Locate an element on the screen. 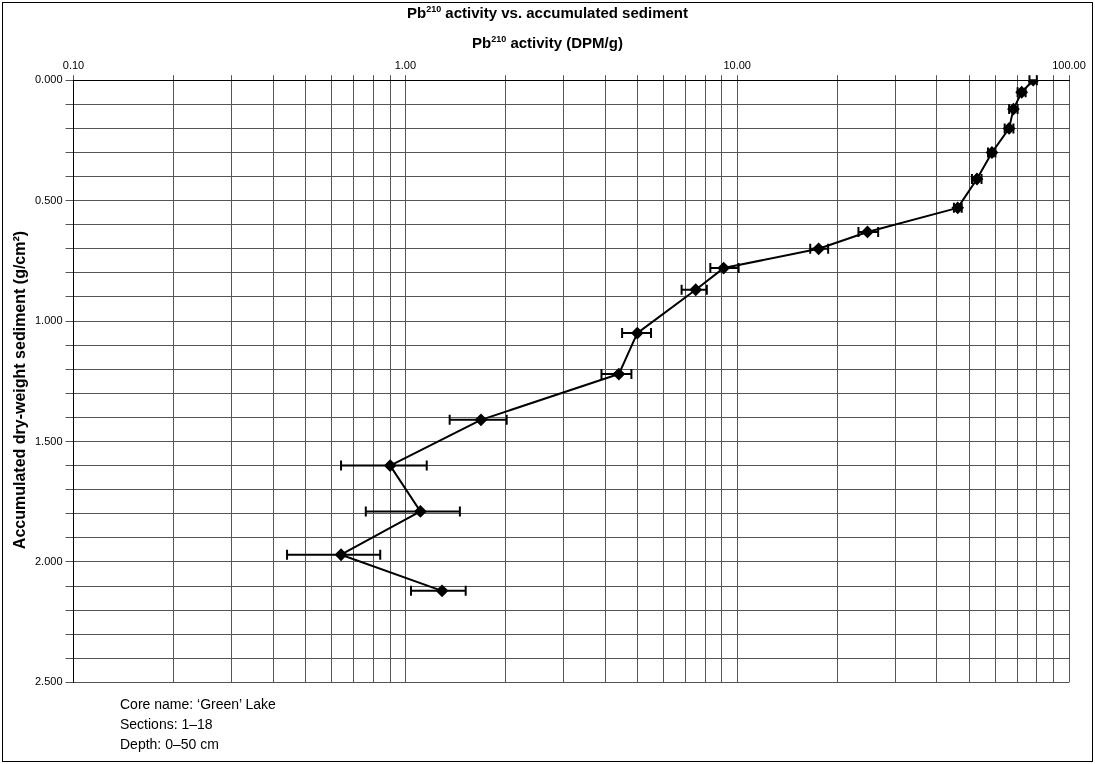 The image size is (1095, 764). x-axis-title: Pb$^{210}$ activity (DPM/g) is located at coordinates (547, 42).